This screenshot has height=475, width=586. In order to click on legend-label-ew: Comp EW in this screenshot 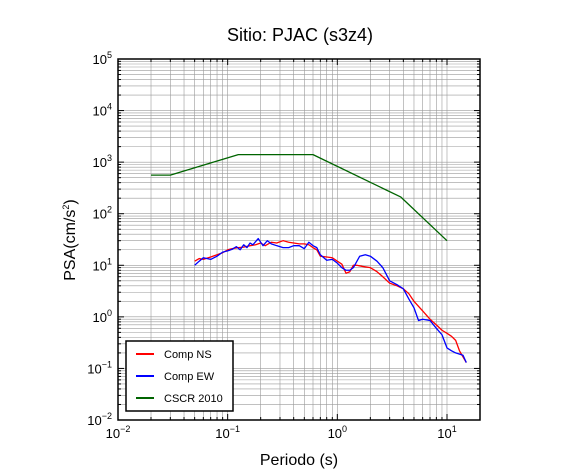, I will do `click(189, 377)`.